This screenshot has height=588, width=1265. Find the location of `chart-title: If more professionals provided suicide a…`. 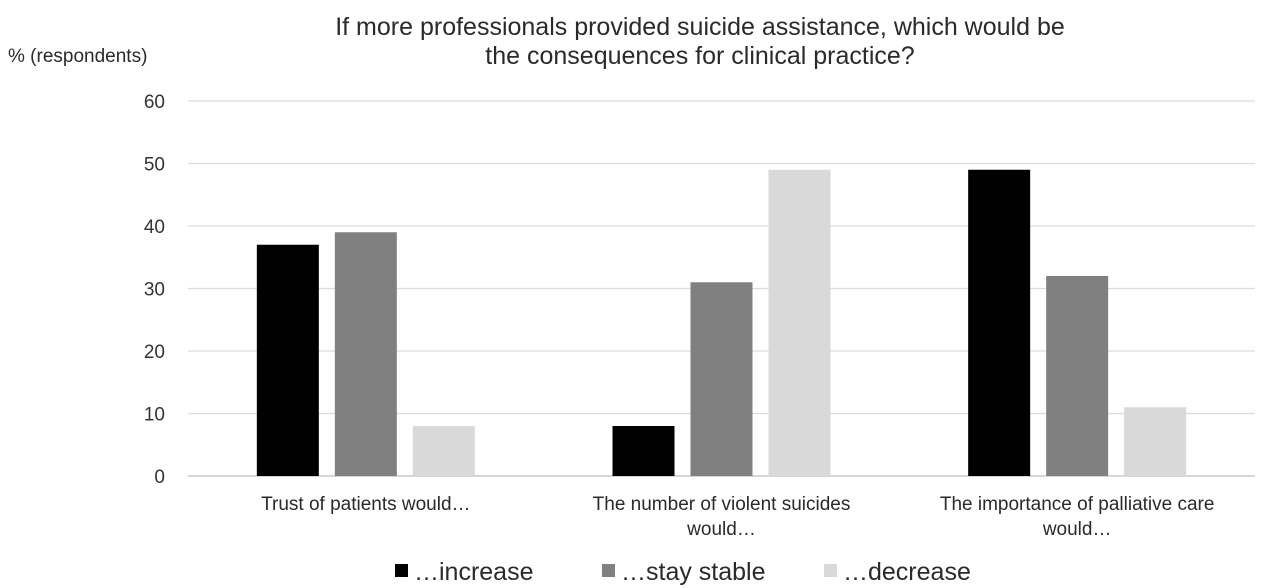

chart-title: If more professionals provided suicide a… is located at coordinates (700, 41).